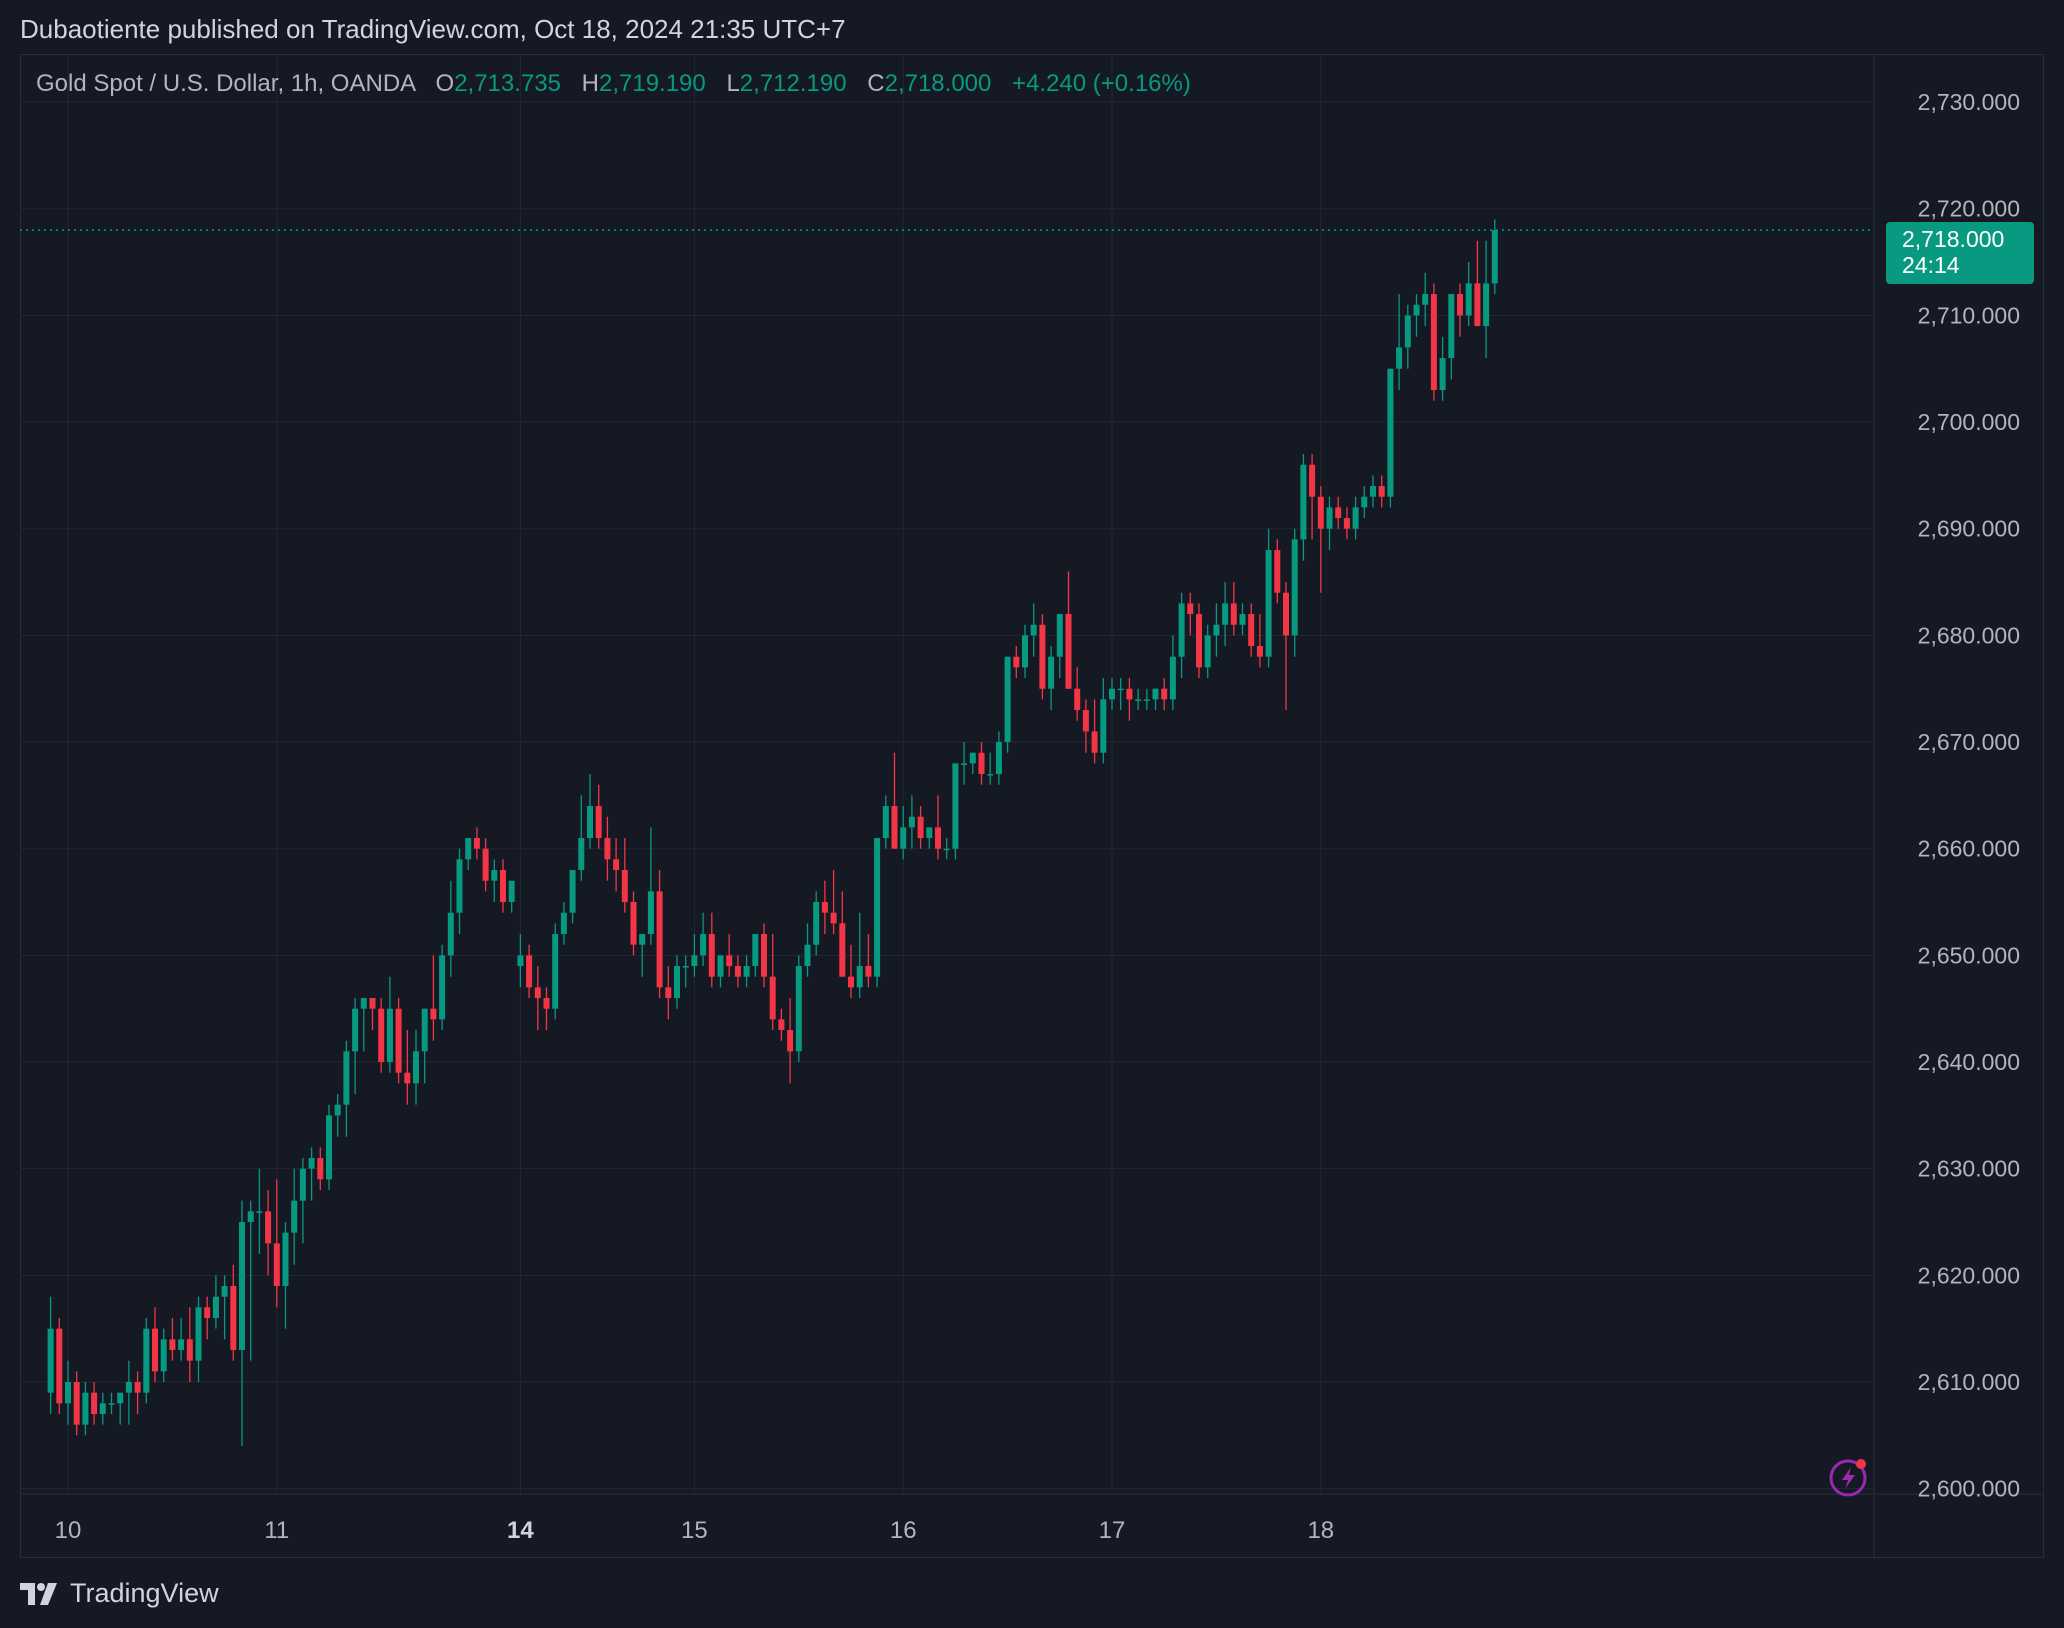  What do you see at coordinates (793, 83) in the screenshot?
I see `legend-low-value: 2,712.190` at bounding box center [793, 83].